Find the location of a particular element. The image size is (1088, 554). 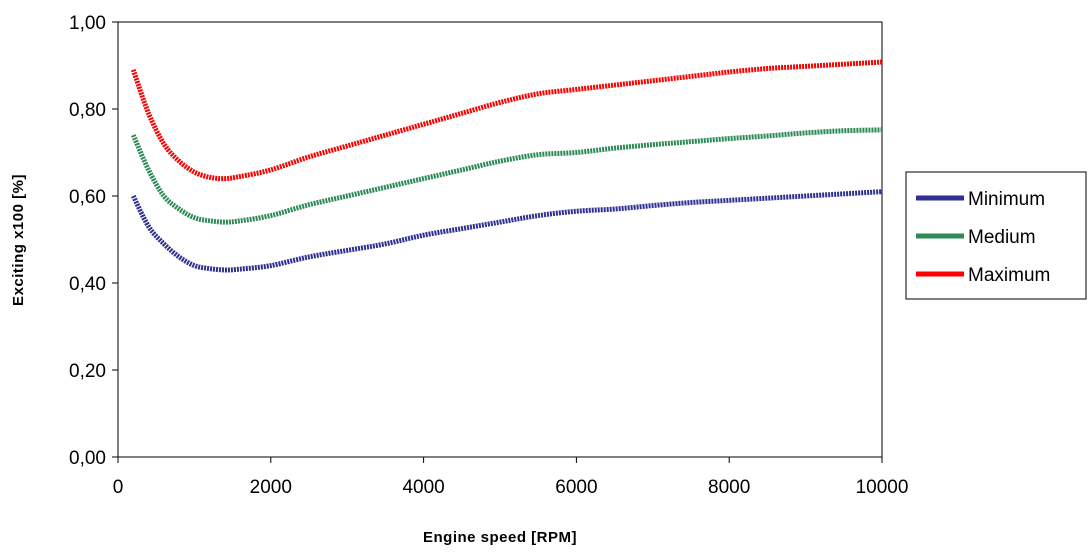

y-tick-label: 0,60 is located at coordinates (87, 197).